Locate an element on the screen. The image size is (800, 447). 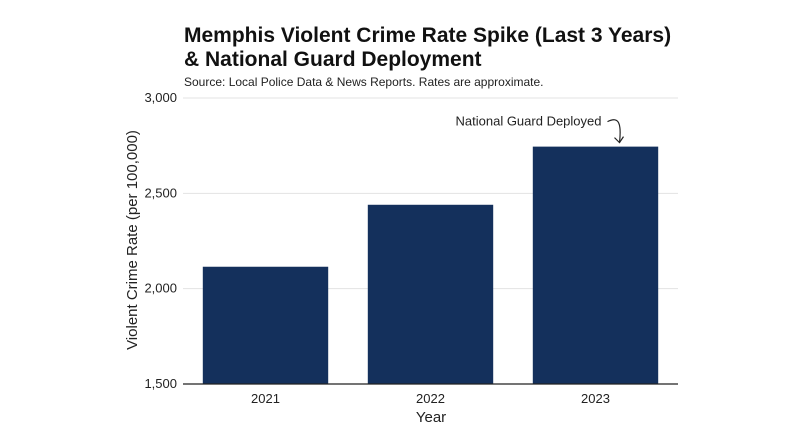
y-tick-label: 2,500 is located at coordinates (160, 192).